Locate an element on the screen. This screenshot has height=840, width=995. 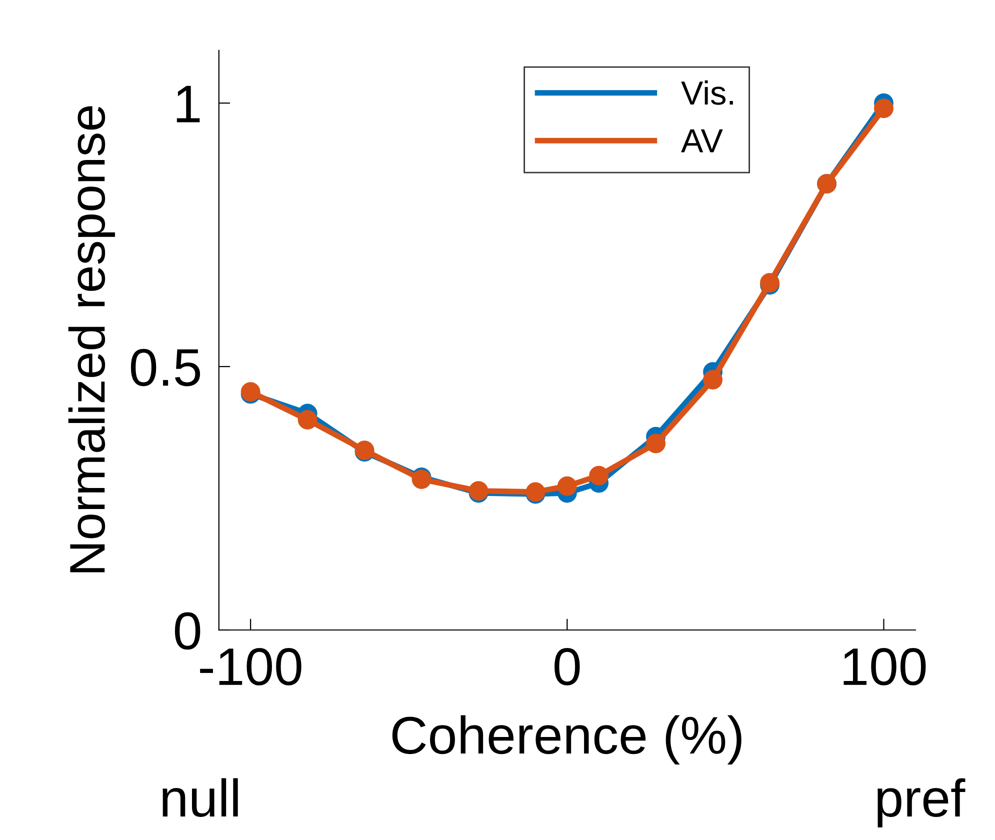
x-tick-label: 100 is located at coordinates (885, 667).